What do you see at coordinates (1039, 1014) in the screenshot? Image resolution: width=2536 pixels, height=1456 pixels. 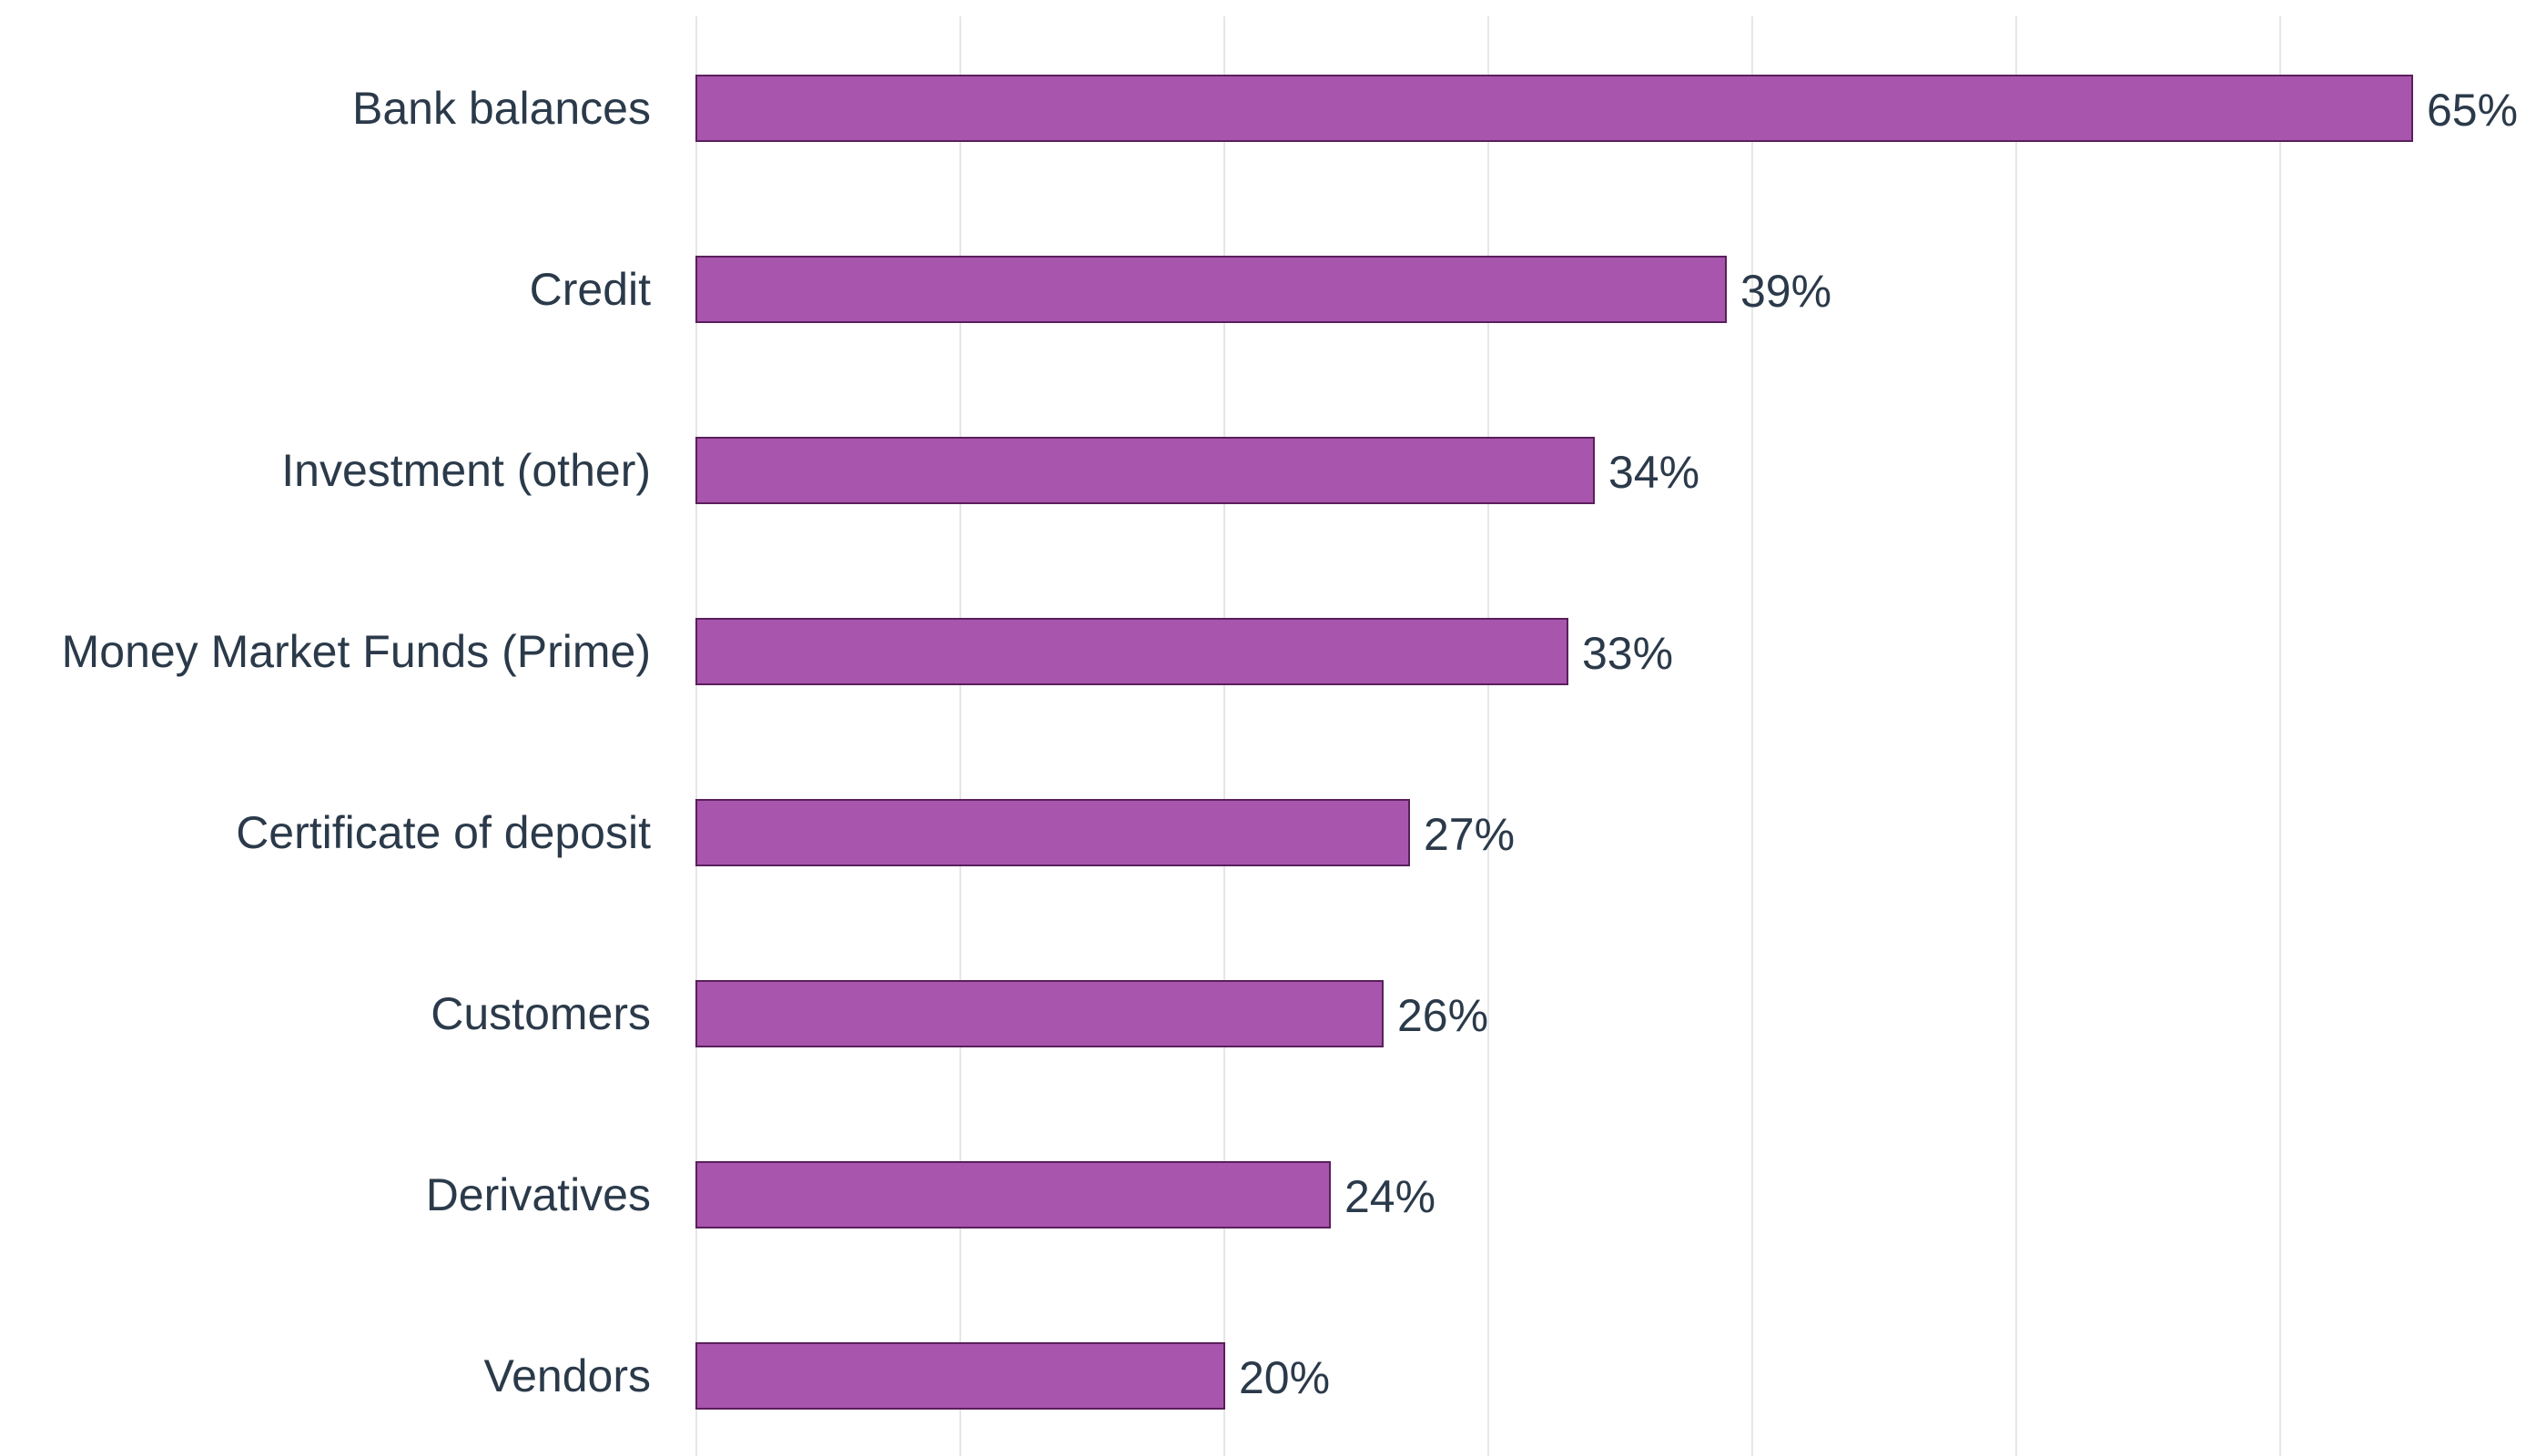 I see `bar-customers` at bounding box center [1039, 1014].